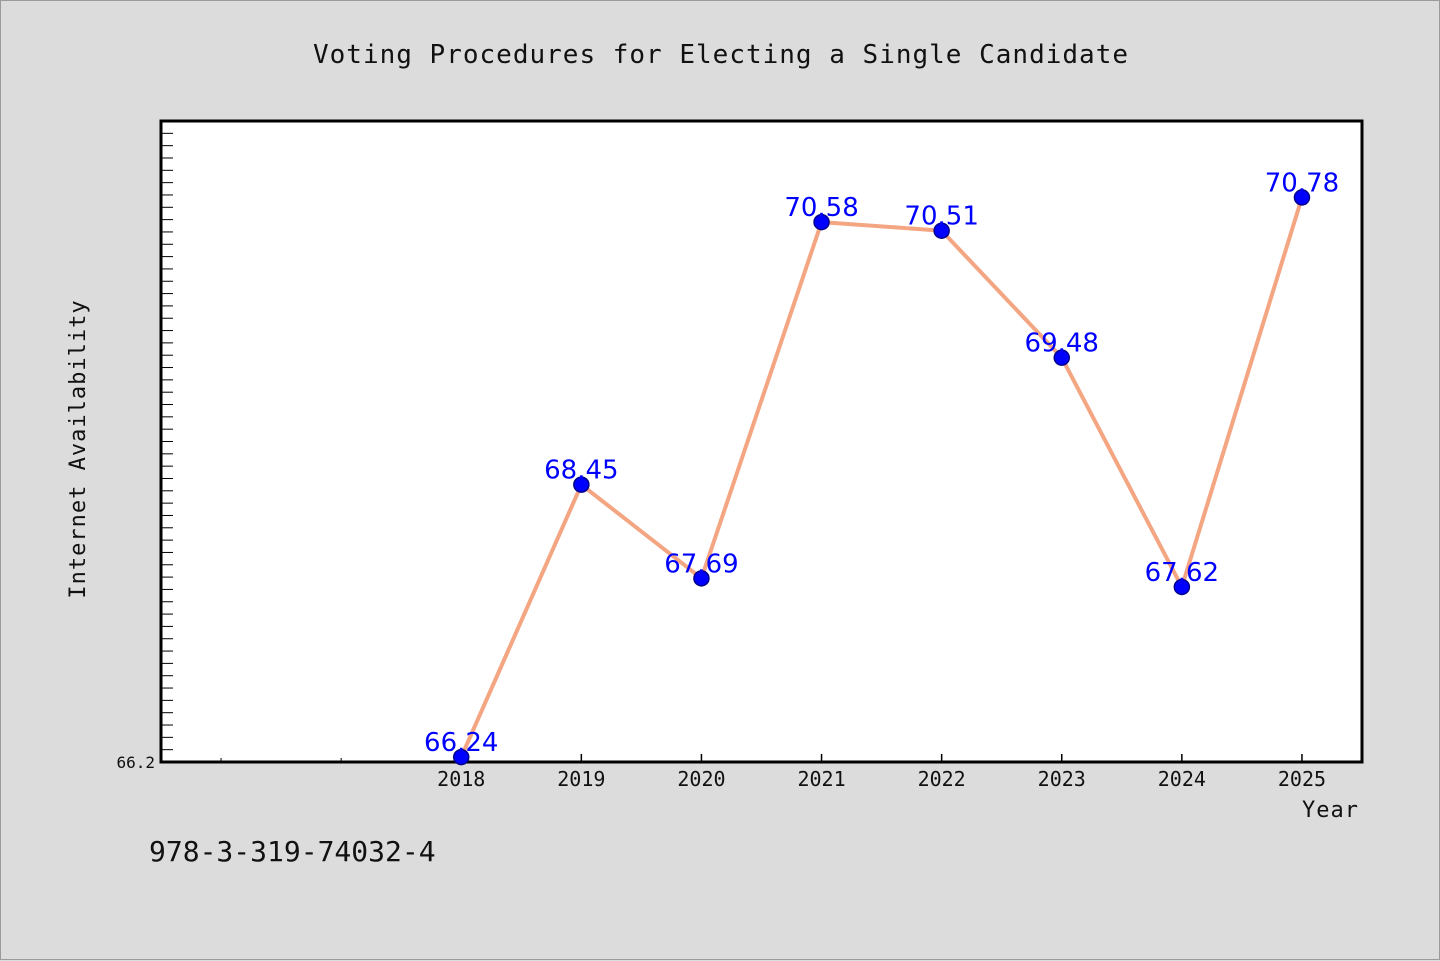 Image resolution: width=1440 pixels, height=961 pixels. I want to click on y-axis-ticks: 66.2, so click(144, 446).